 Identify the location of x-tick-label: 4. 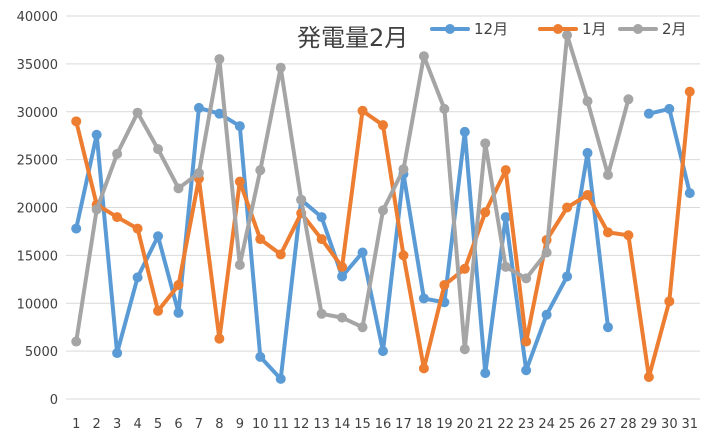
(137, 424).